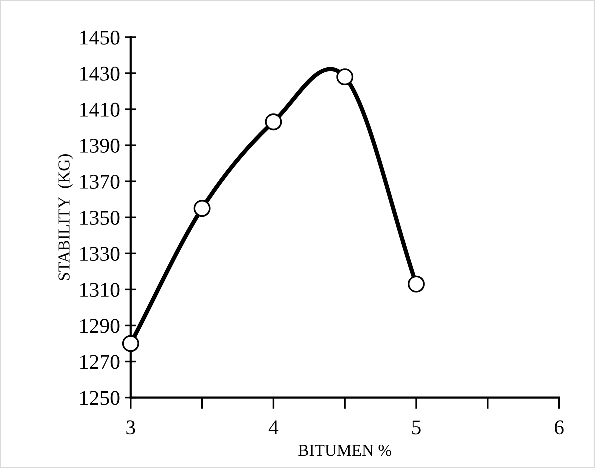 This screenshot has height=468, width=595. Describe the element at coordinates (100, 398) in the screenshot. I see `y-tick-label: 1250` at that location.